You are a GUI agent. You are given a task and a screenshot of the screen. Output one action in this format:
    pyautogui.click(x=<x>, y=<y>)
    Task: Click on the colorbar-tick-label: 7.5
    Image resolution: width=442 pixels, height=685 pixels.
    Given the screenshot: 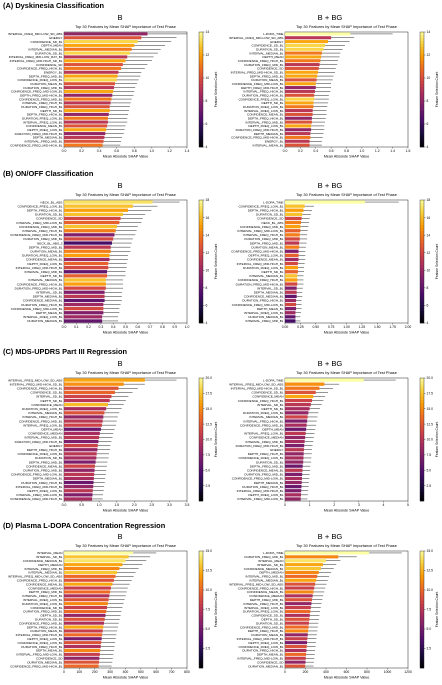 What is the action you would take?
    pyautogui.click(x=208, y=455)
    